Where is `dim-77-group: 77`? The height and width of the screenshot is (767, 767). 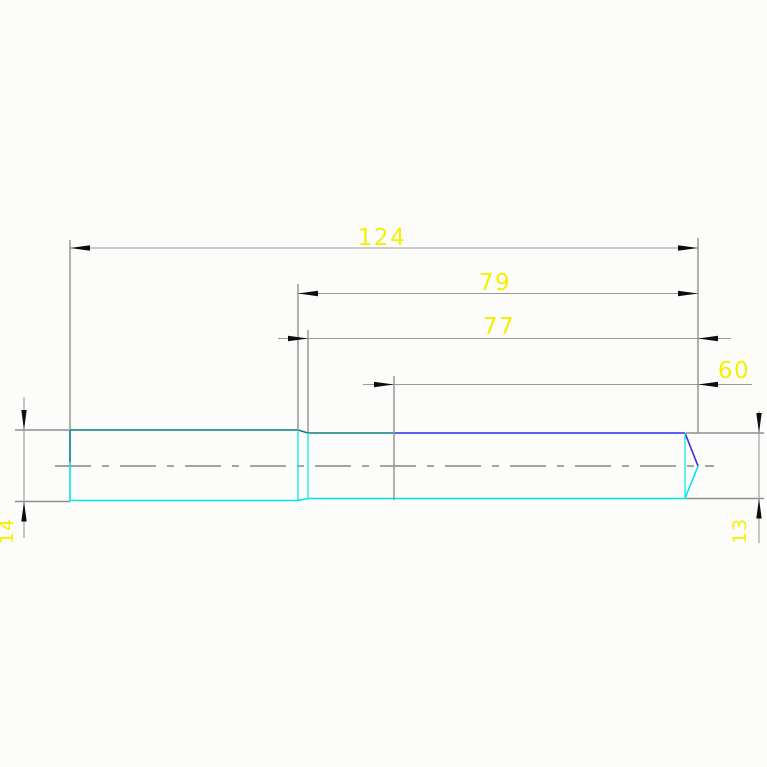
dim-77-group: 77 is located at coordinates (504, 328).